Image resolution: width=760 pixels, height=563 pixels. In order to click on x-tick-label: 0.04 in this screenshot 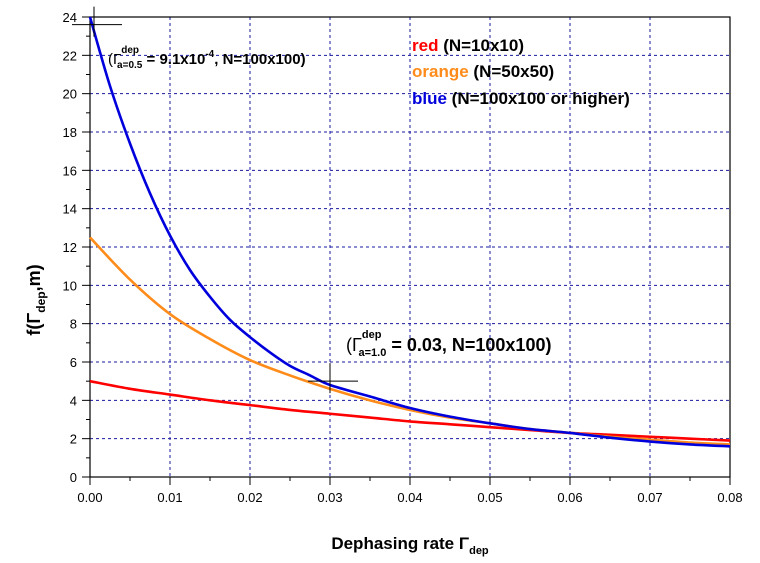, I will do `click(409, 497)`.